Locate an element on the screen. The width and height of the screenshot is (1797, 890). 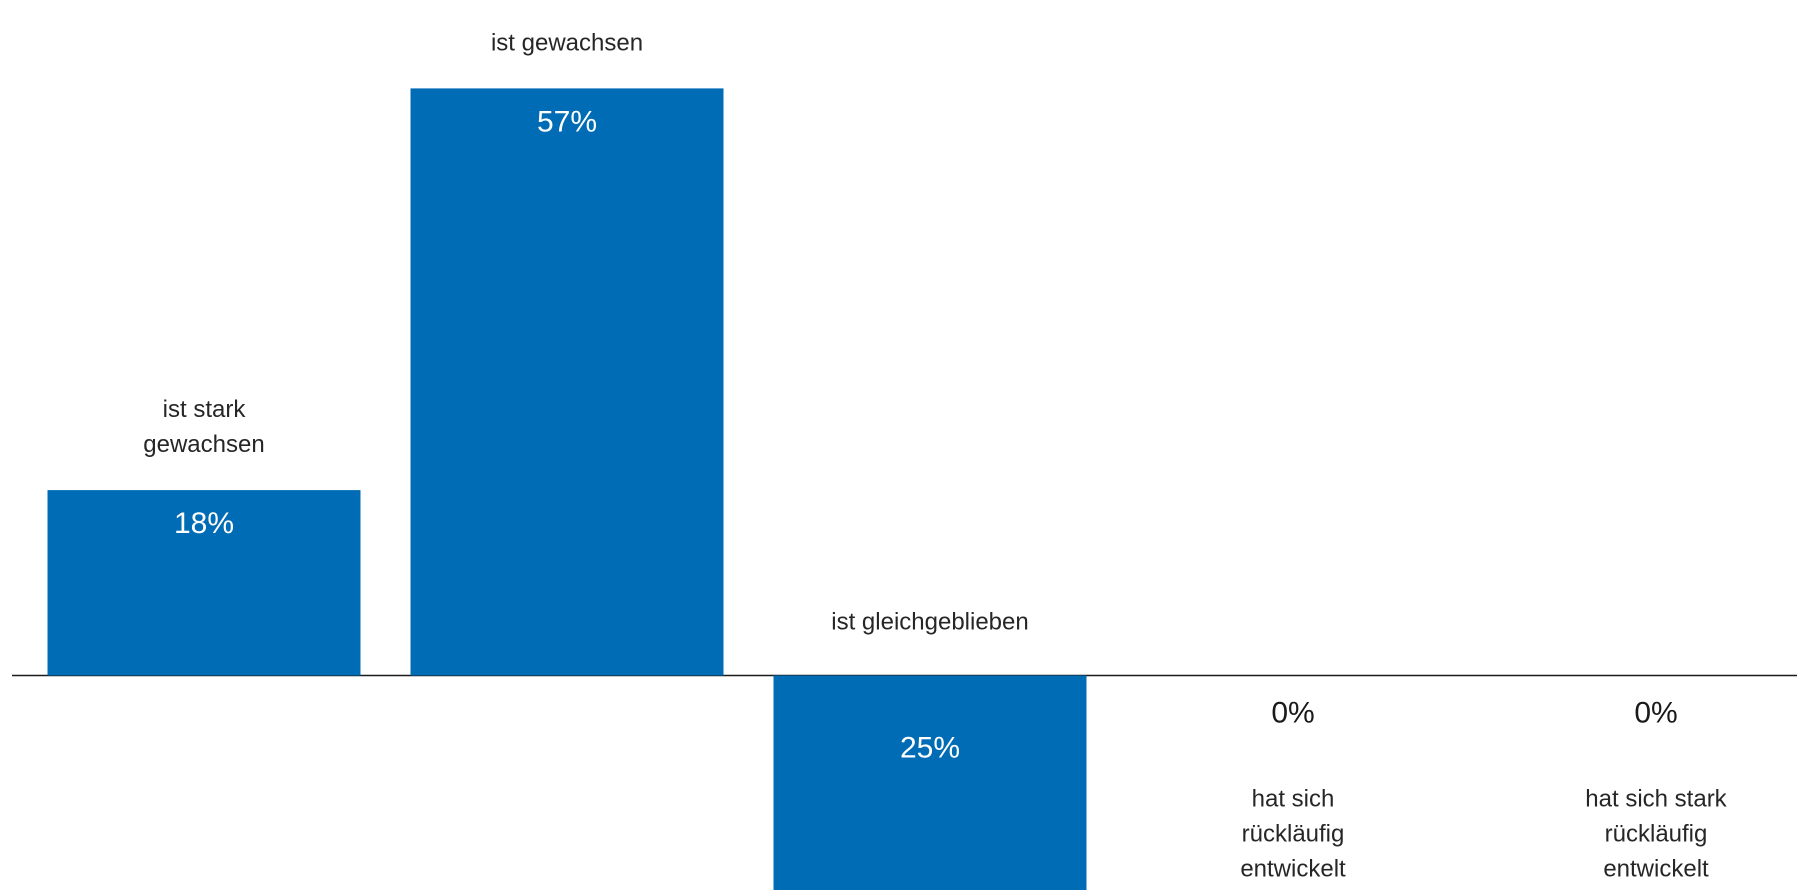
category-label-4-line-3: entwickelt is located at coordinates (1293, 869).